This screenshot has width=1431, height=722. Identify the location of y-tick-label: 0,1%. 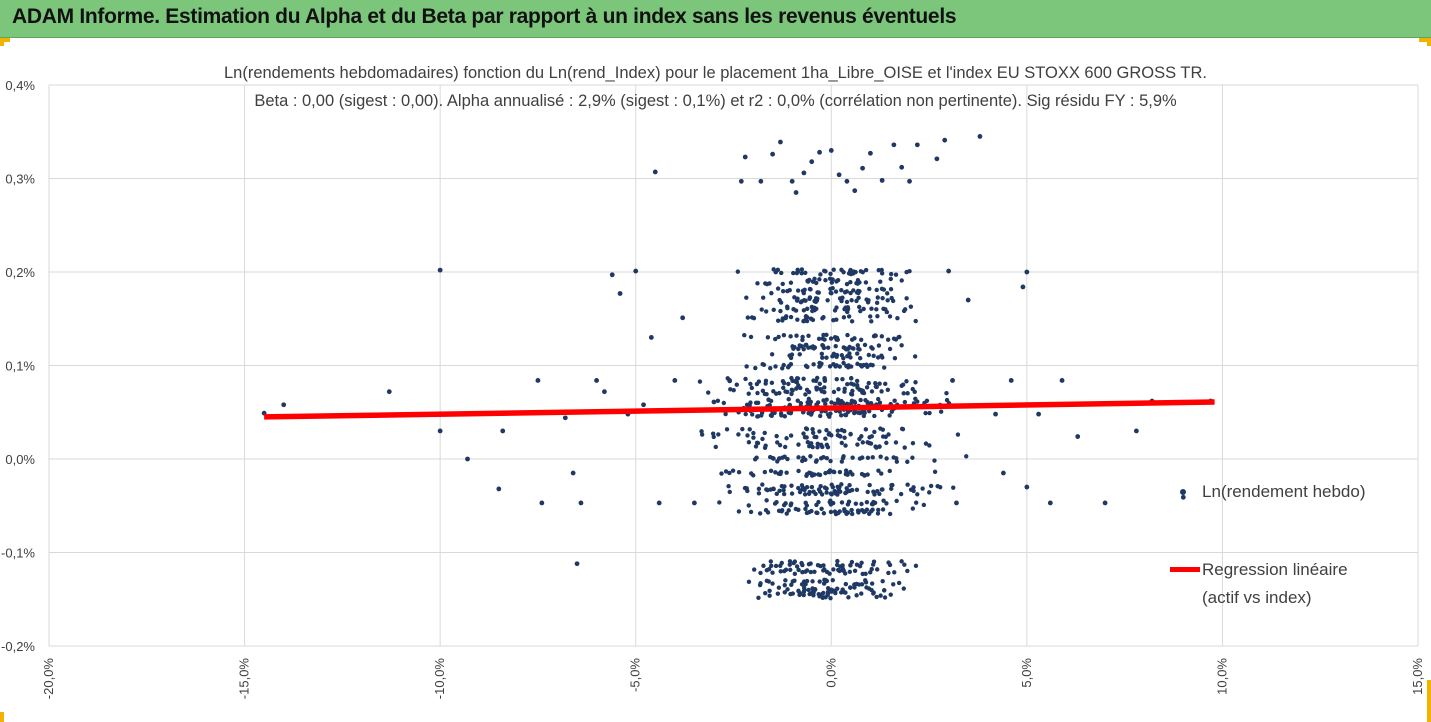
(20, 366).